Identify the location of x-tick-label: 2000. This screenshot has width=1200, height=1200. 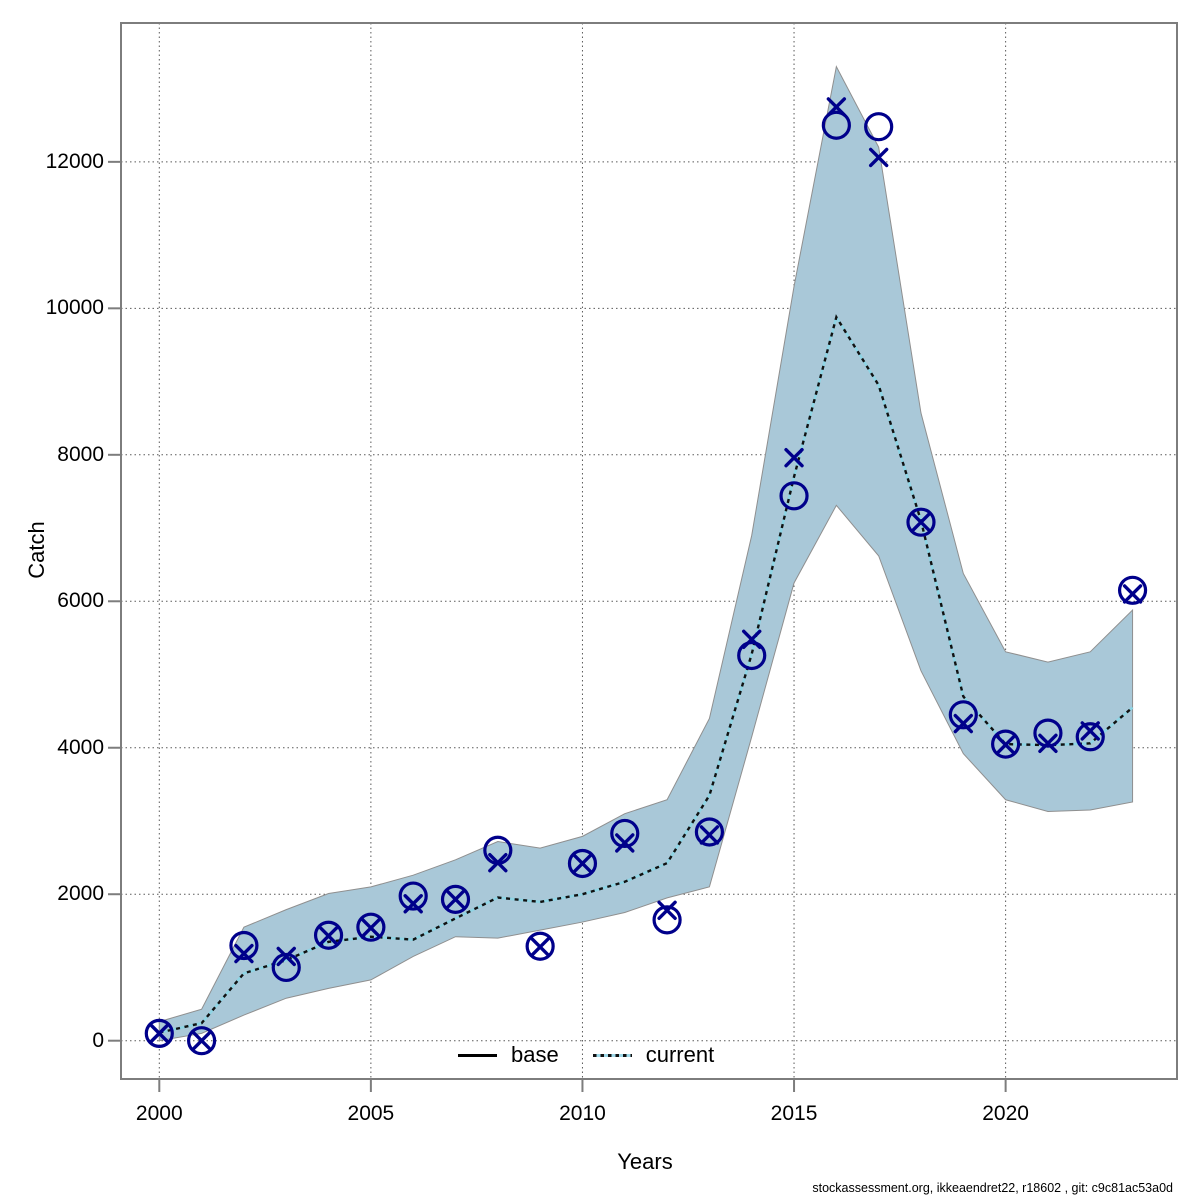
(159, 1113).